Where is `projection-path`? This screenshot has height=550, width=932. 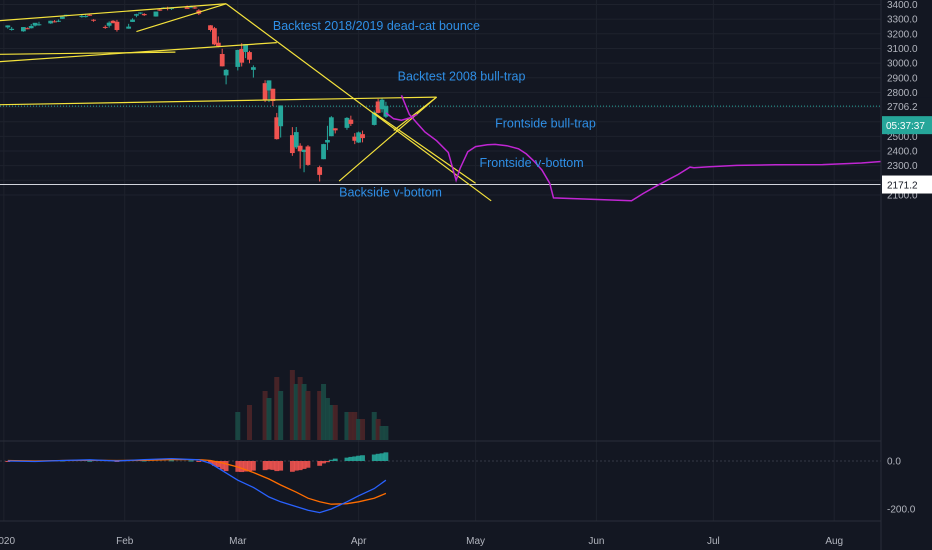
projection-path is located at coordinates (641, 148).